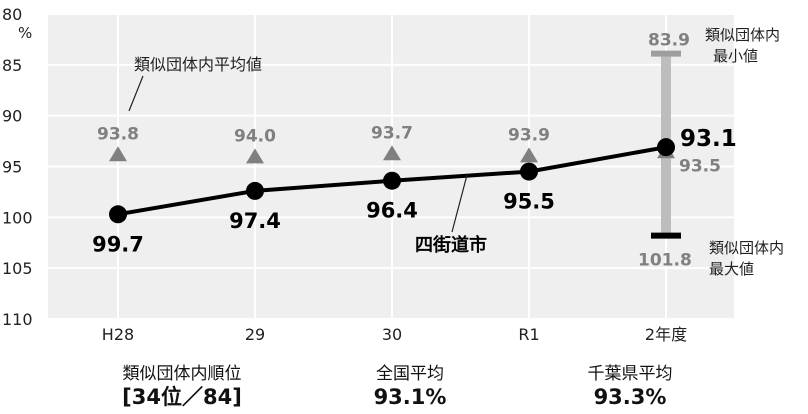  Describe the element at coordinates (410, 374) in the screenshot. I see `summary-national-label: 全国平均` at that location.